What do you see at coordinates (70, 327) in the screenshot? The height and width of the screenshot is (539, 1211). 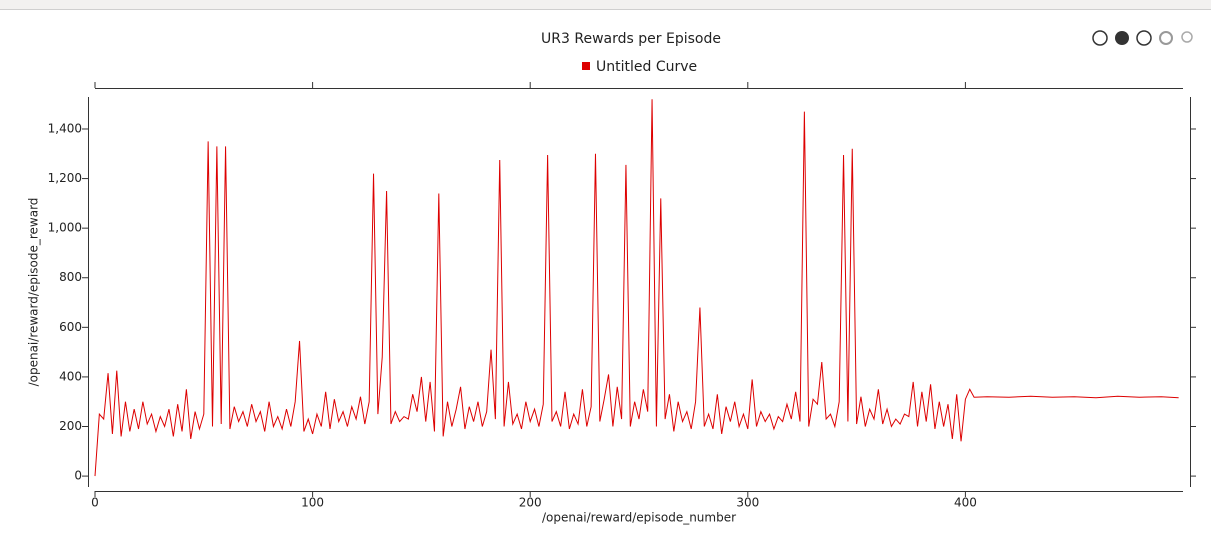 I see `y-tick-label: 600` at bounding box center [70, 327].